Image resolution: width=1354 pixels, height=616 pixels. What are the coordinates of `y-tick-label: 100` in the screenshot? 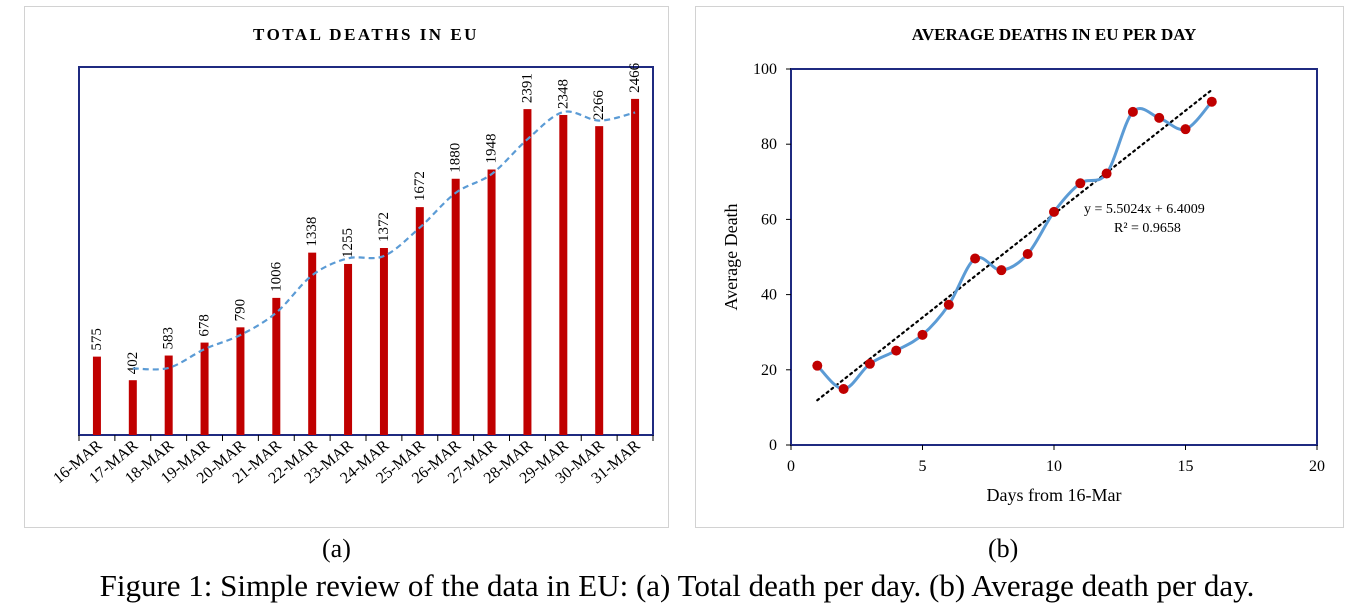 It's located at (765, 69).